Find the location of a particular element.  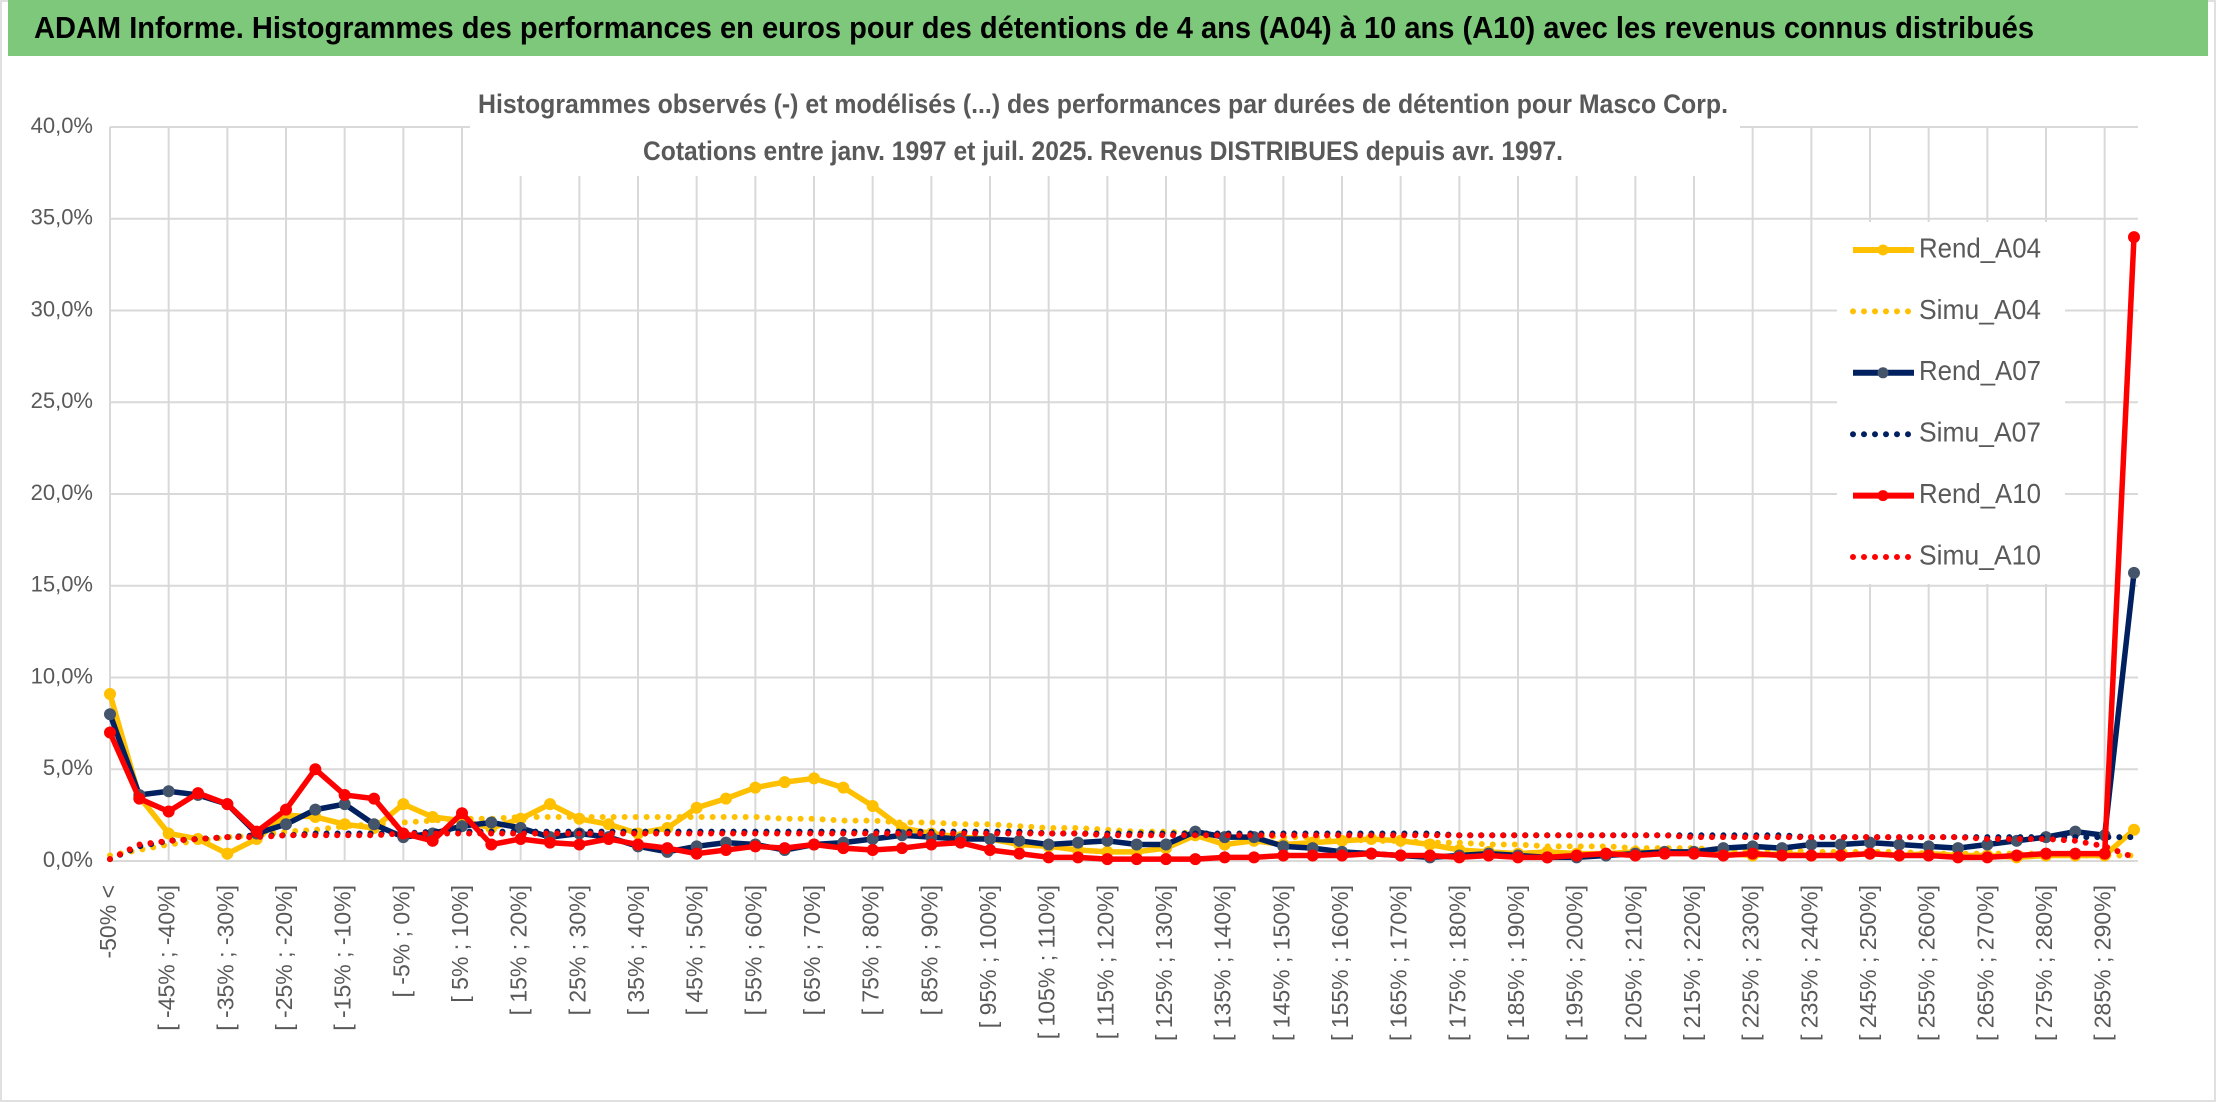

x-tick-label: [ 245% ; 250%] is located at coordinates (1868, 963).